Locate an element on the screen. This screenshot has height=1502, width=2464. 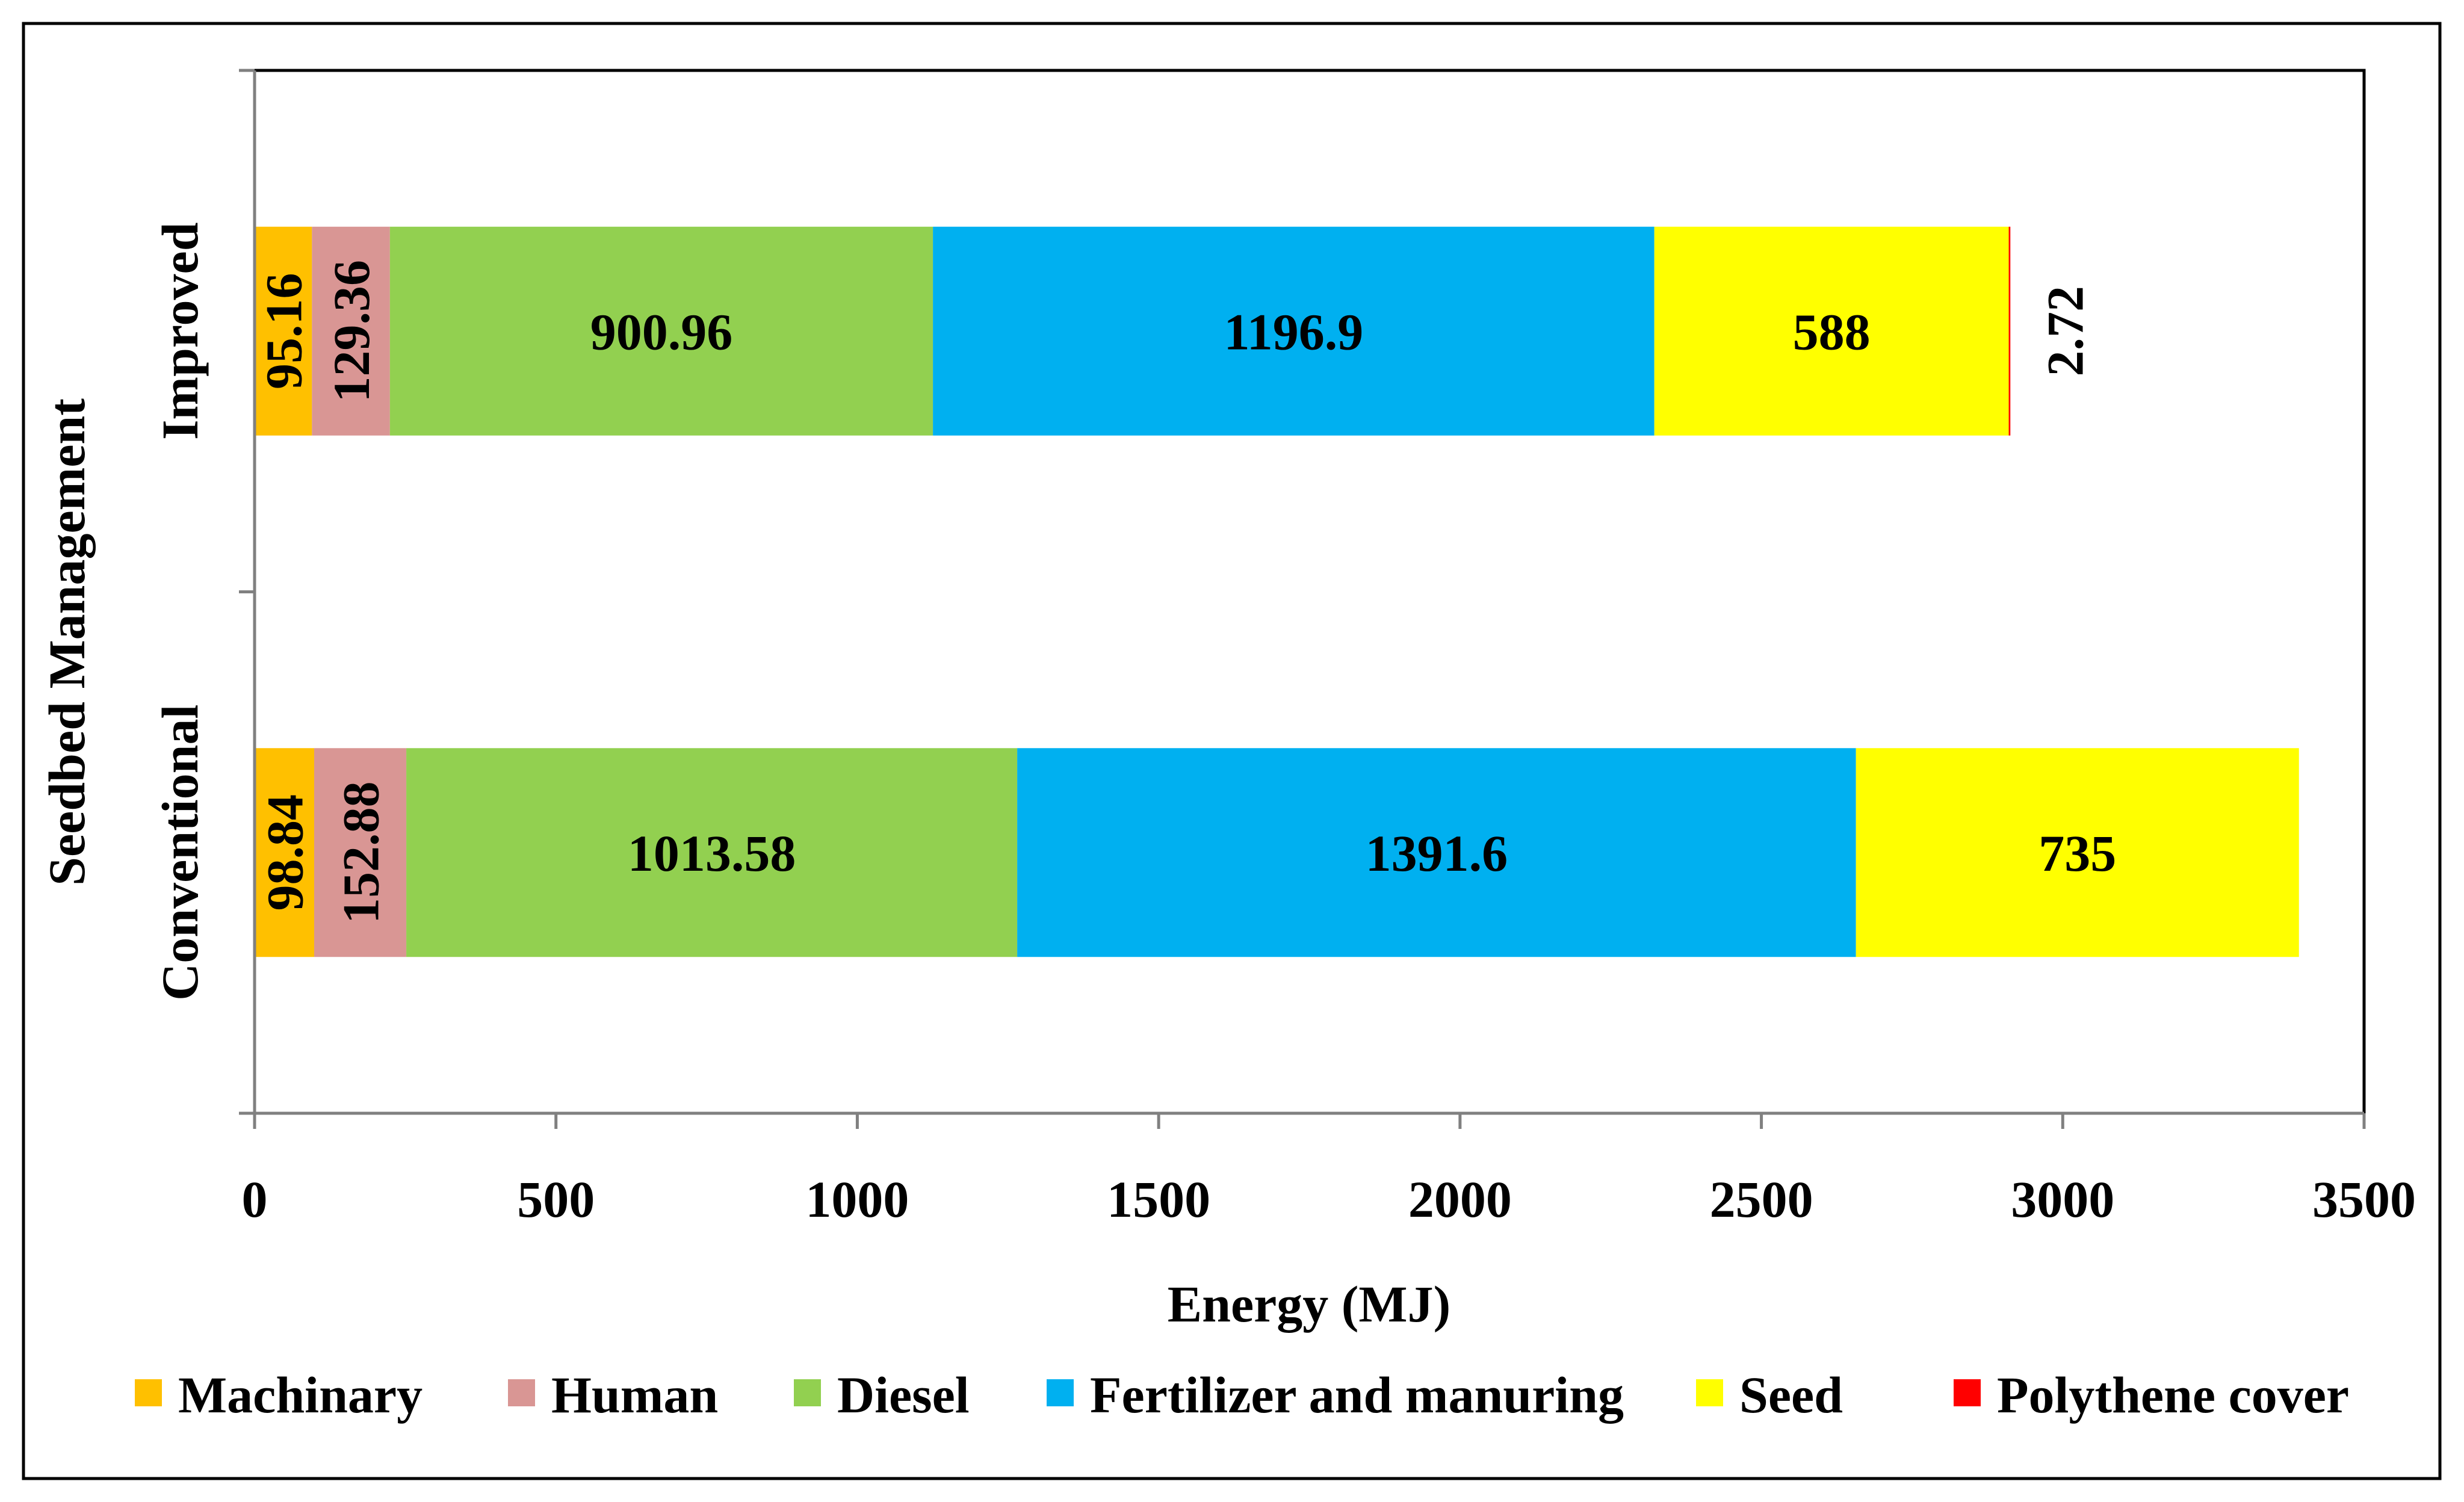
bar-segment-conventional-seed is located at coordinates (2077, 853).